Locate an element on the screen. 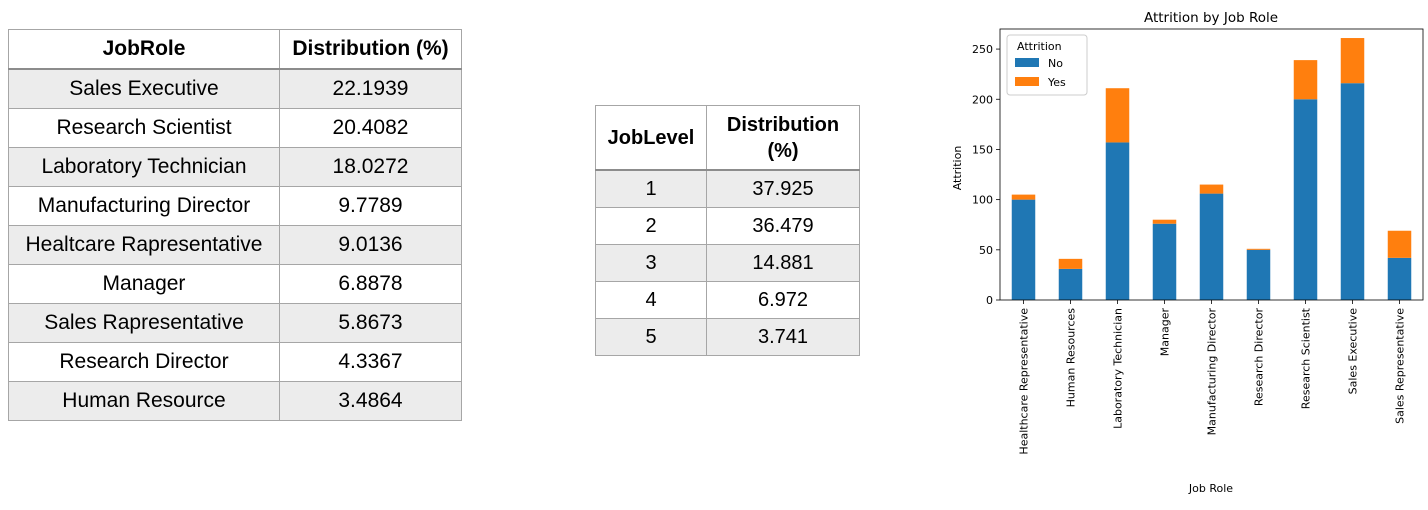 The width and height of the screenshot is (1428, 510). joblevel-row: 1 37.925 is located at coordinates (727, 188).